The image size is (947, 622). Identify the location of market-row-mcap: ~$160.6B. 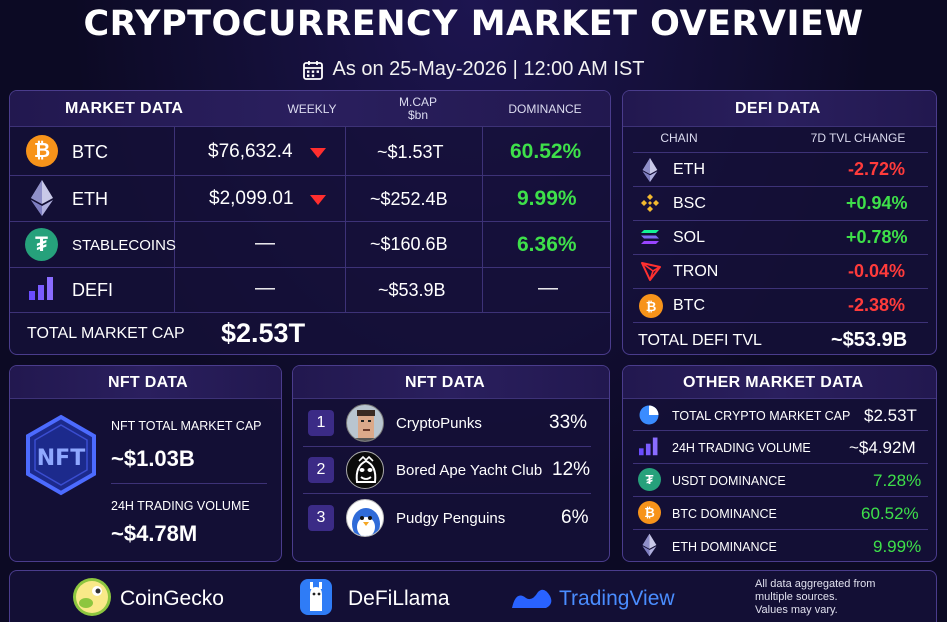
(409, 244).